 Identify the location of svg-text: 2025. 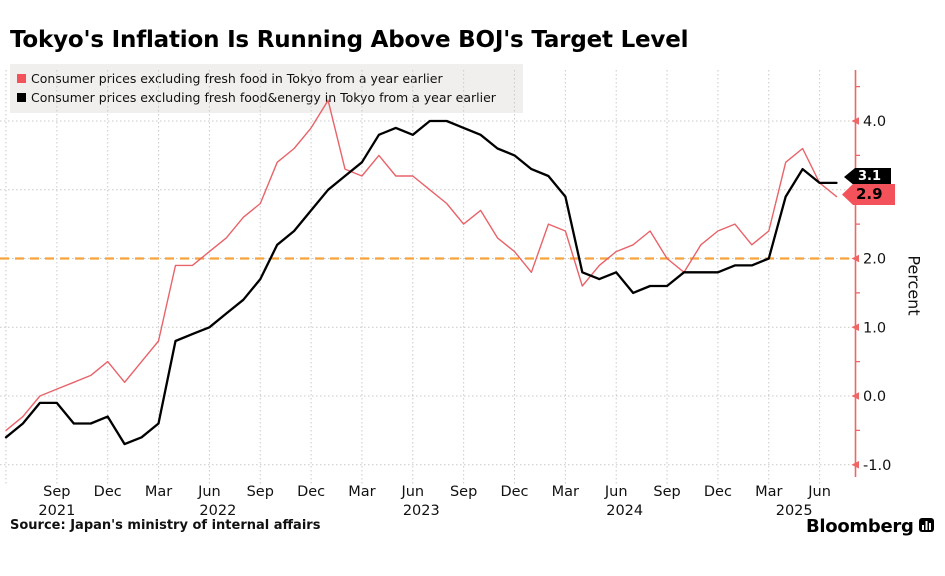
(794, 511).